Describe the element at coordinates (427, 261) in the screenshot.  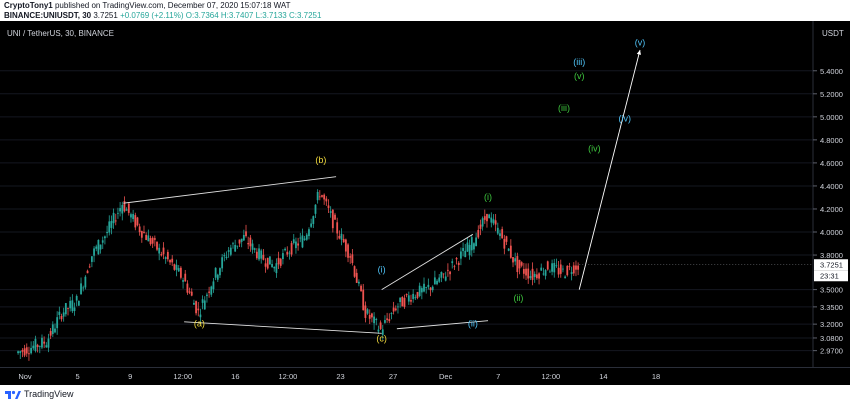
I see `trend-line` at that location.